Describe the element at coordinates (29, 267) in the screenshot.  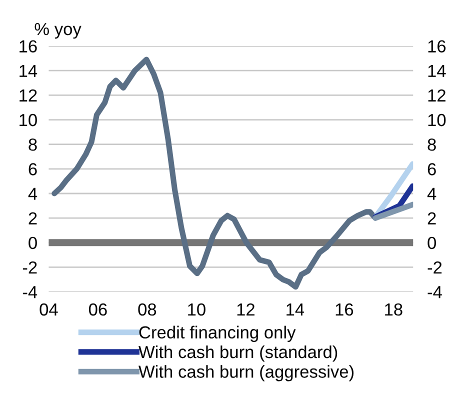
I see `y-tick-label: -2` at that location.